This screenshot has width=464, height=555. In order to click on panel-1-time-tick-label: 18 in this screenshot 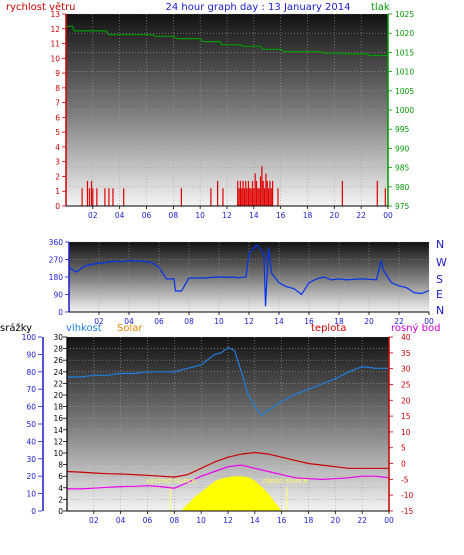, I will do `click(308, 215)`.